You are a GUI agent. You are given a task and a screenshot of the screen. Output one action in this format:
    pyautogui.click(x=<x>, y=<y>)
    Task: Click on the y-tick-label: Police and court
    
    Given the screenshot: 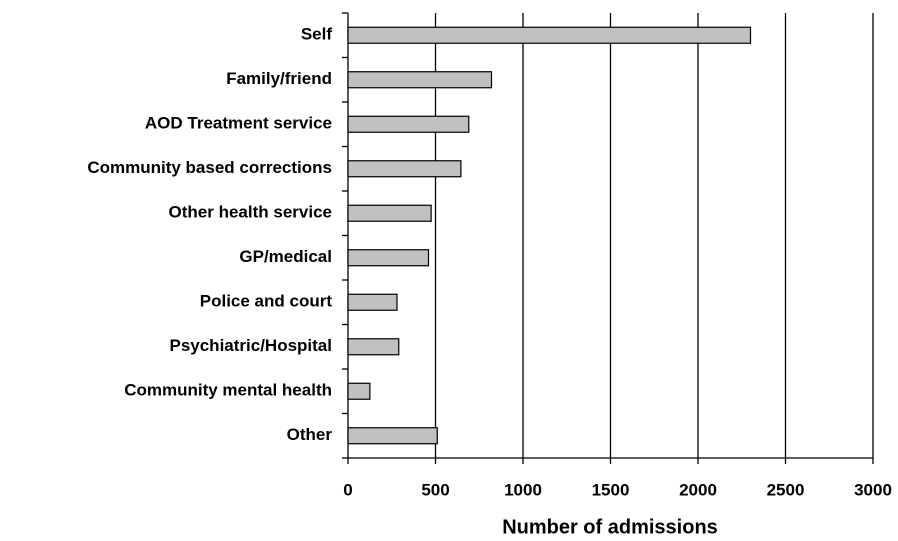 What is the action you would take?
    pyautogui.click(x=266, y=301)
    